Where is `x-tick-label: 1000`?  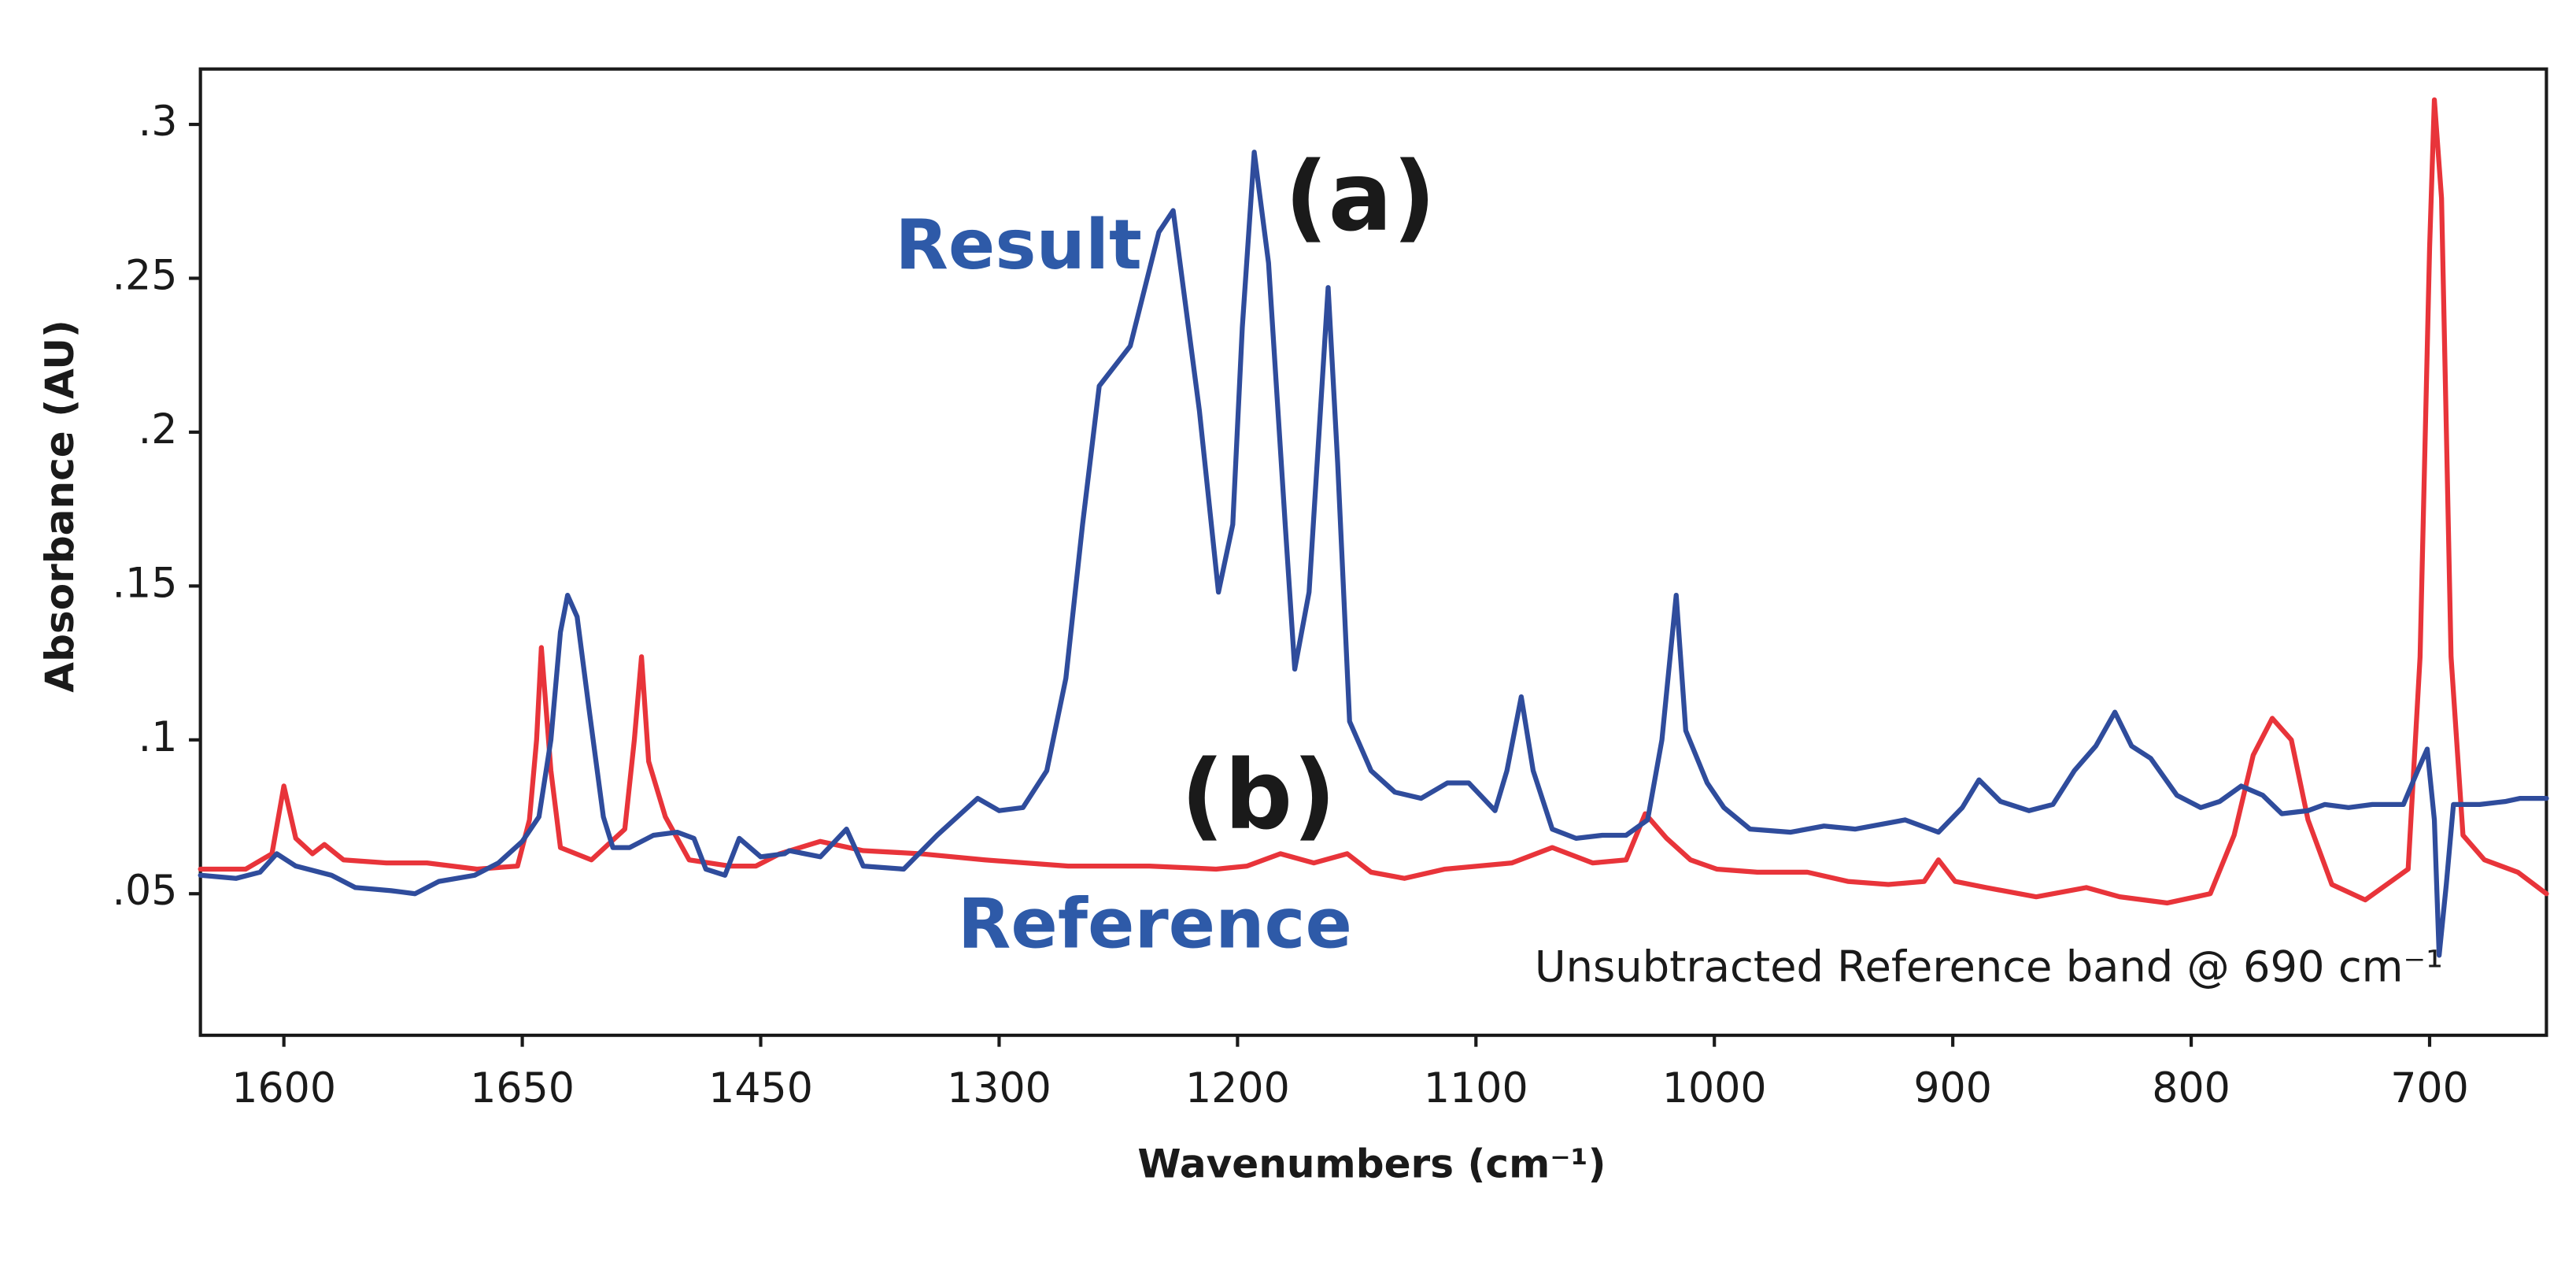 x-tick-label: 1000 is located at coordinates (1714, 1088).